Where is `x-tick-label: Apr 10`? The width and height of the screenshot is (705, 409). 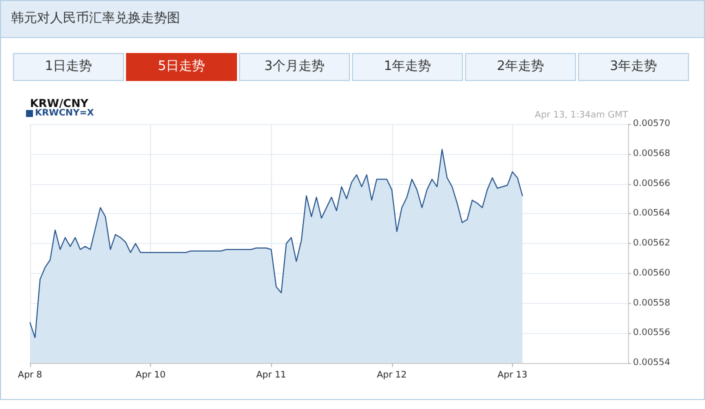
x-tick-label: Apr 10 is located at coordinates (151, 375).